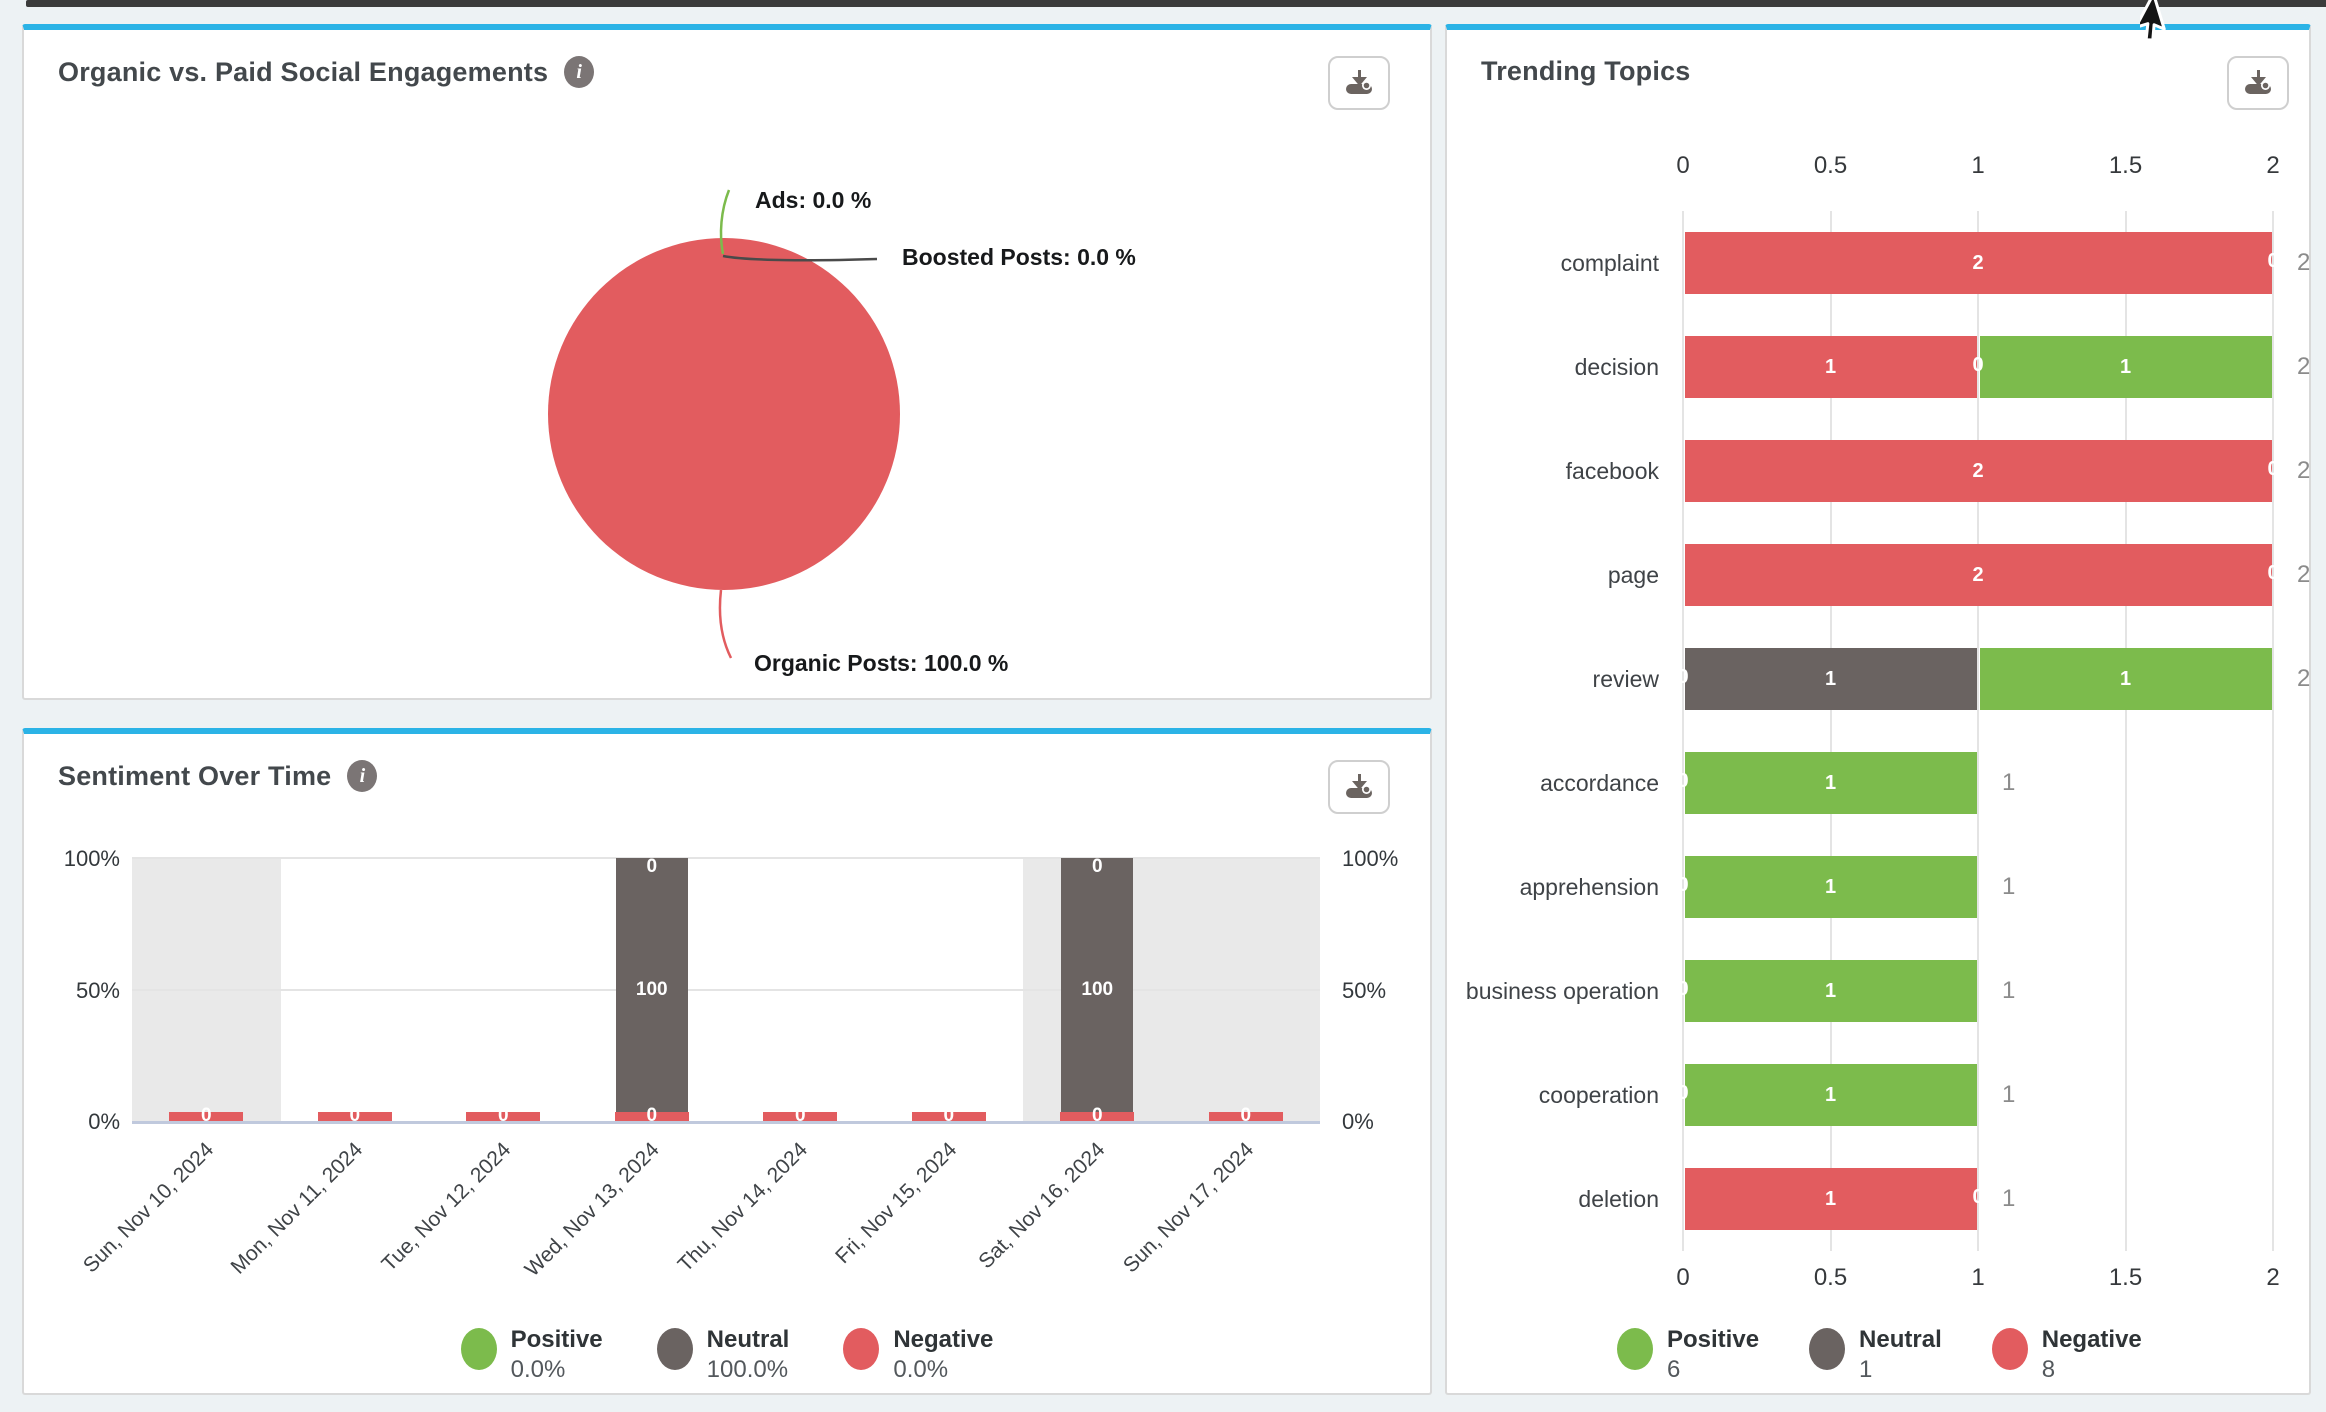 This screenshot has width=2326, height=1412. What do you see at coordinates (1097, 1115) in the screenshot?
I see `negative-dash-7: 0` at bounding box center [1097, 1115].